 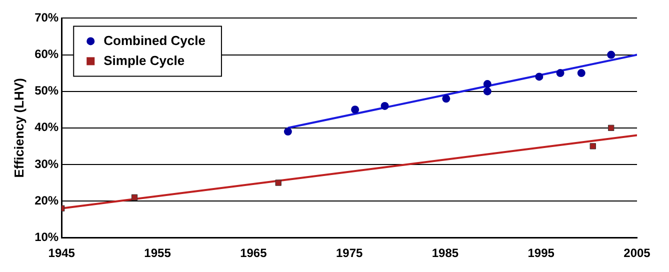 I want to click on legend-label: Simple Cycle, so click(x=144, y=60).